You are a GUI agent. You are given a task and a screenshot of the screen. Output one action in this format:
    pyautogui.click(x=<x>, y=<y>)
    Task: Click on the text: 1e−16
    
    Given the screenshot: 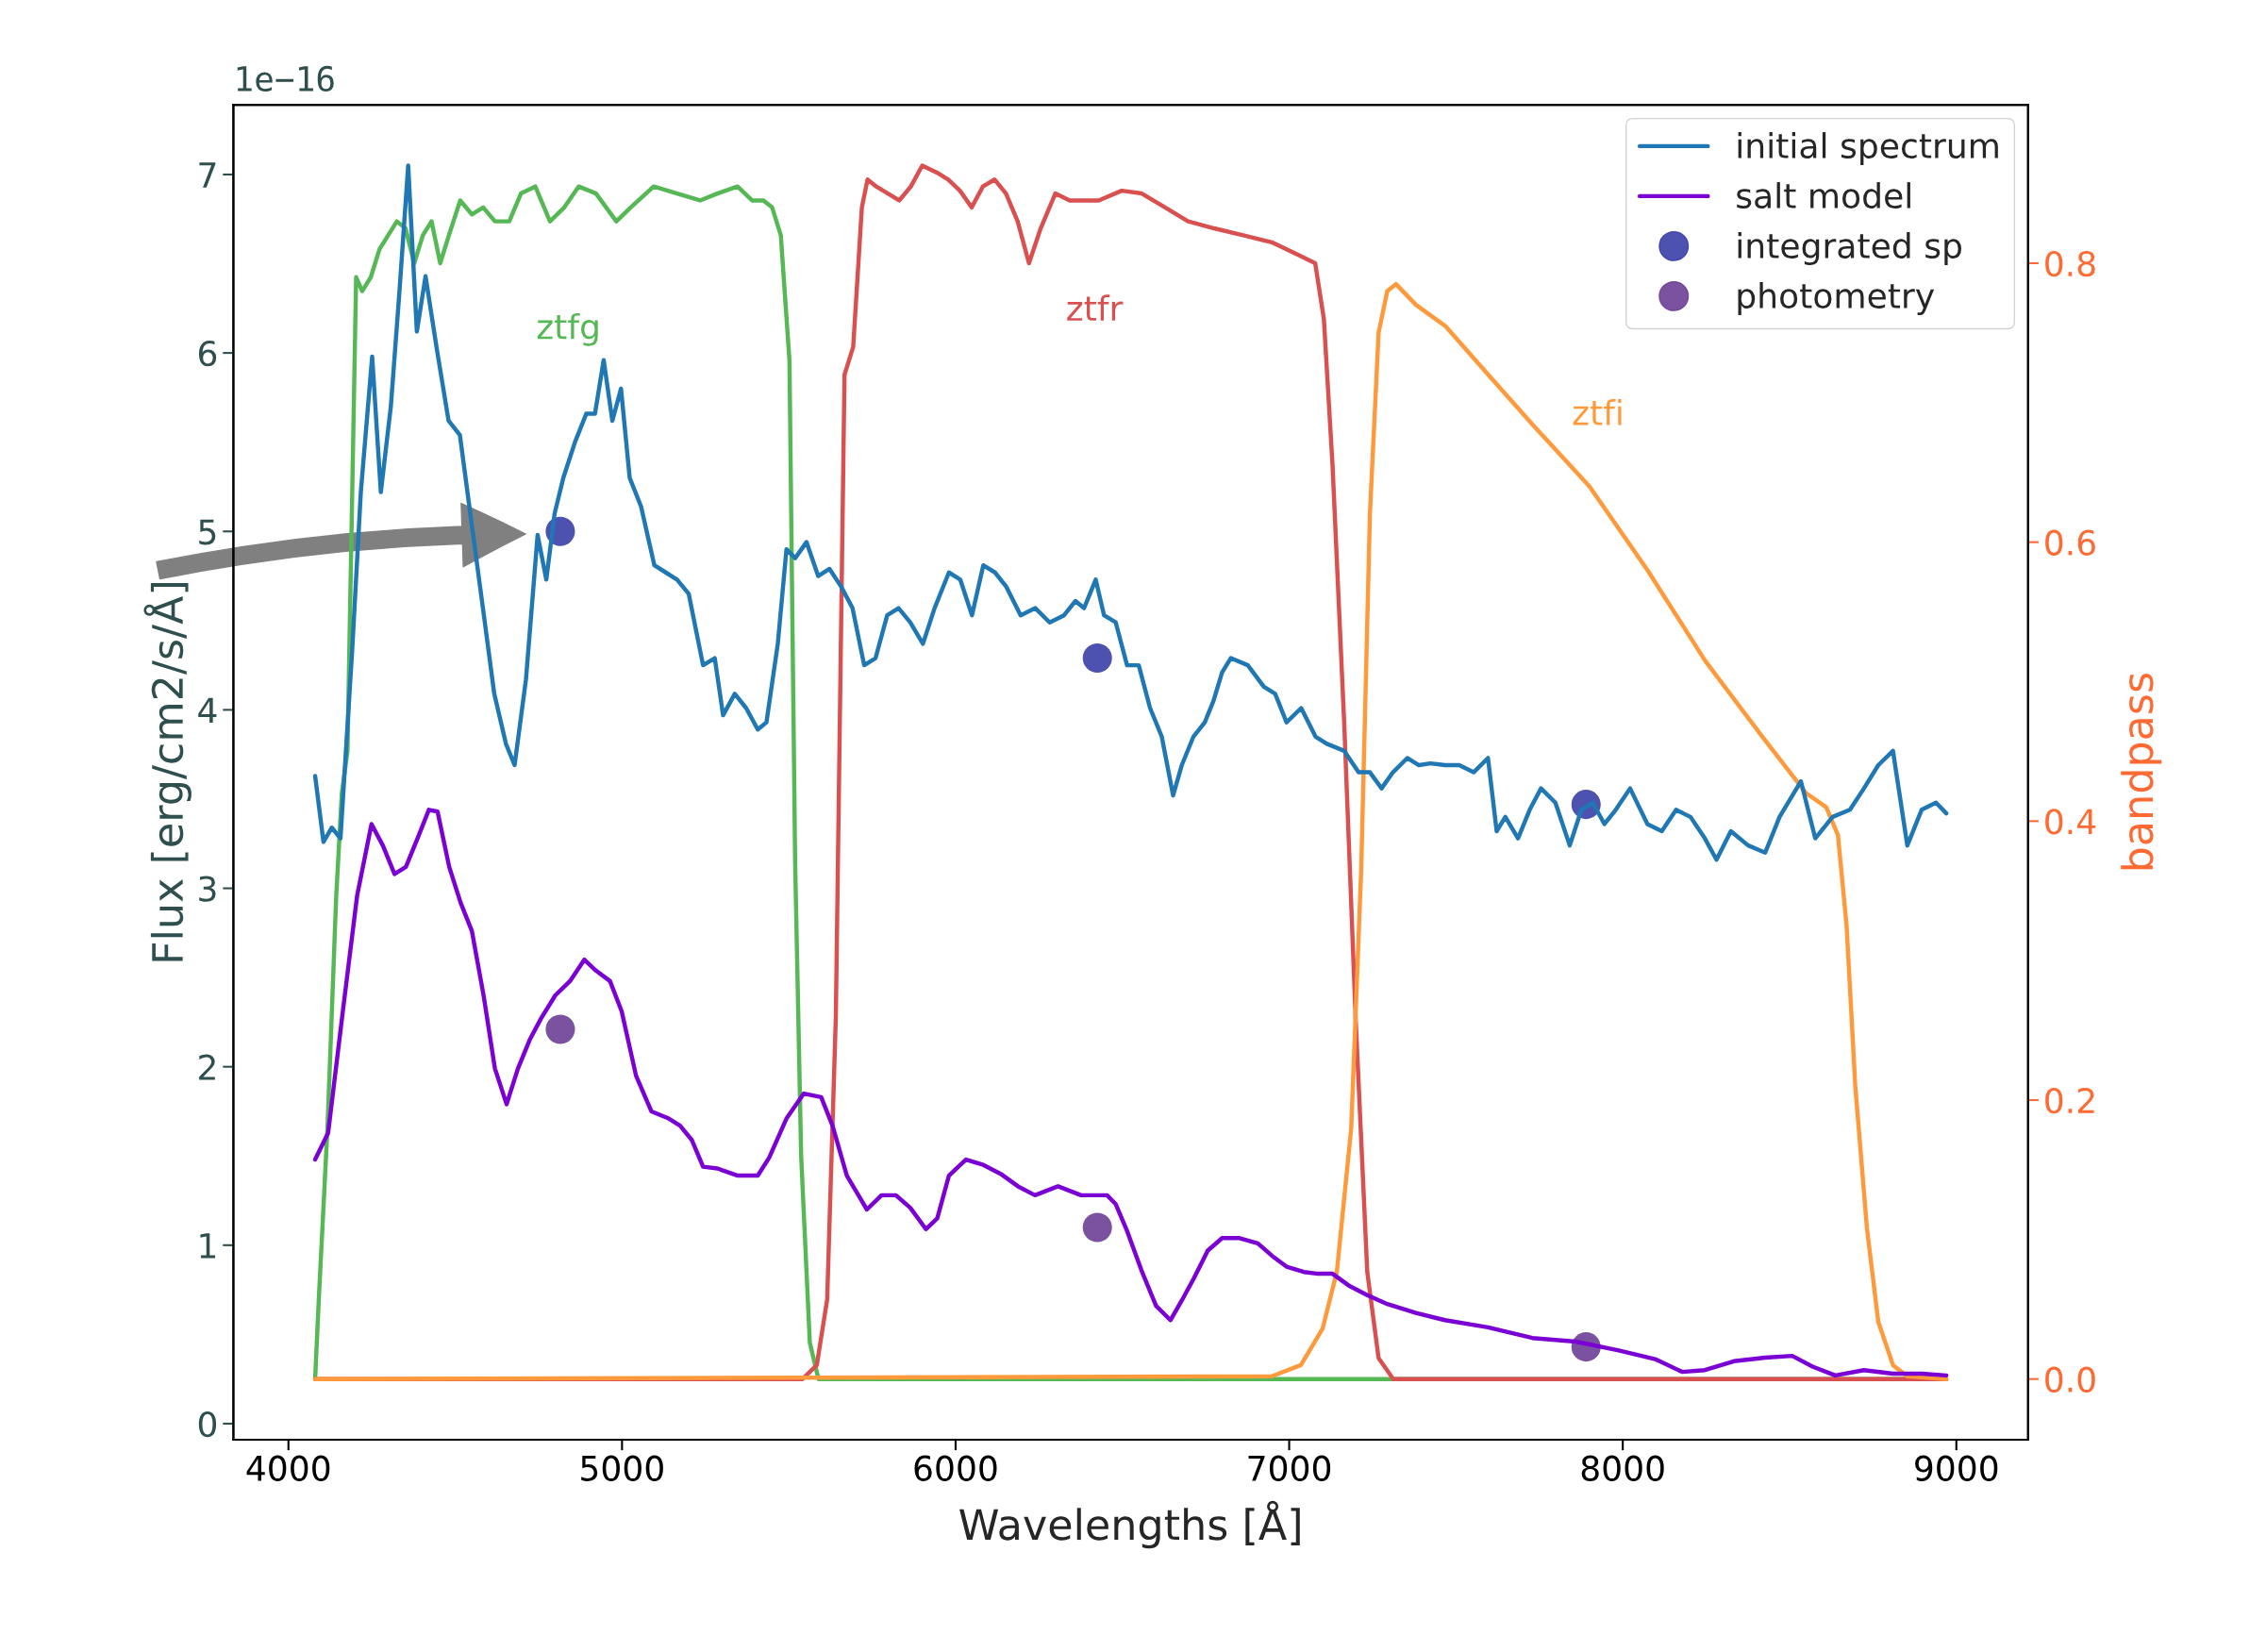 What is the action you would take?
    pyautogui.click(x=285, y=78)
    